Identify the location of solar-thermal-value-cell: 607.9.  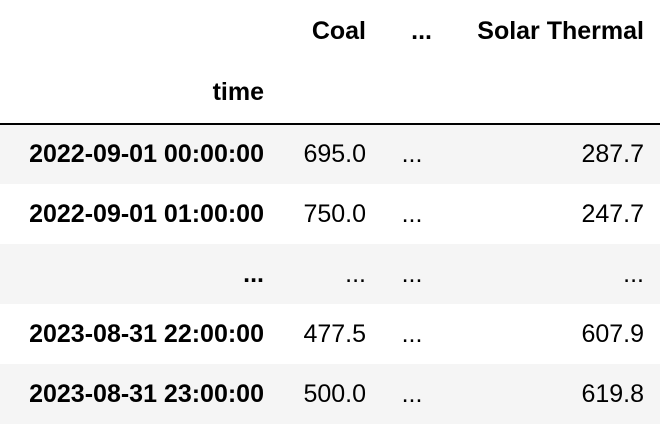
(612, 333).